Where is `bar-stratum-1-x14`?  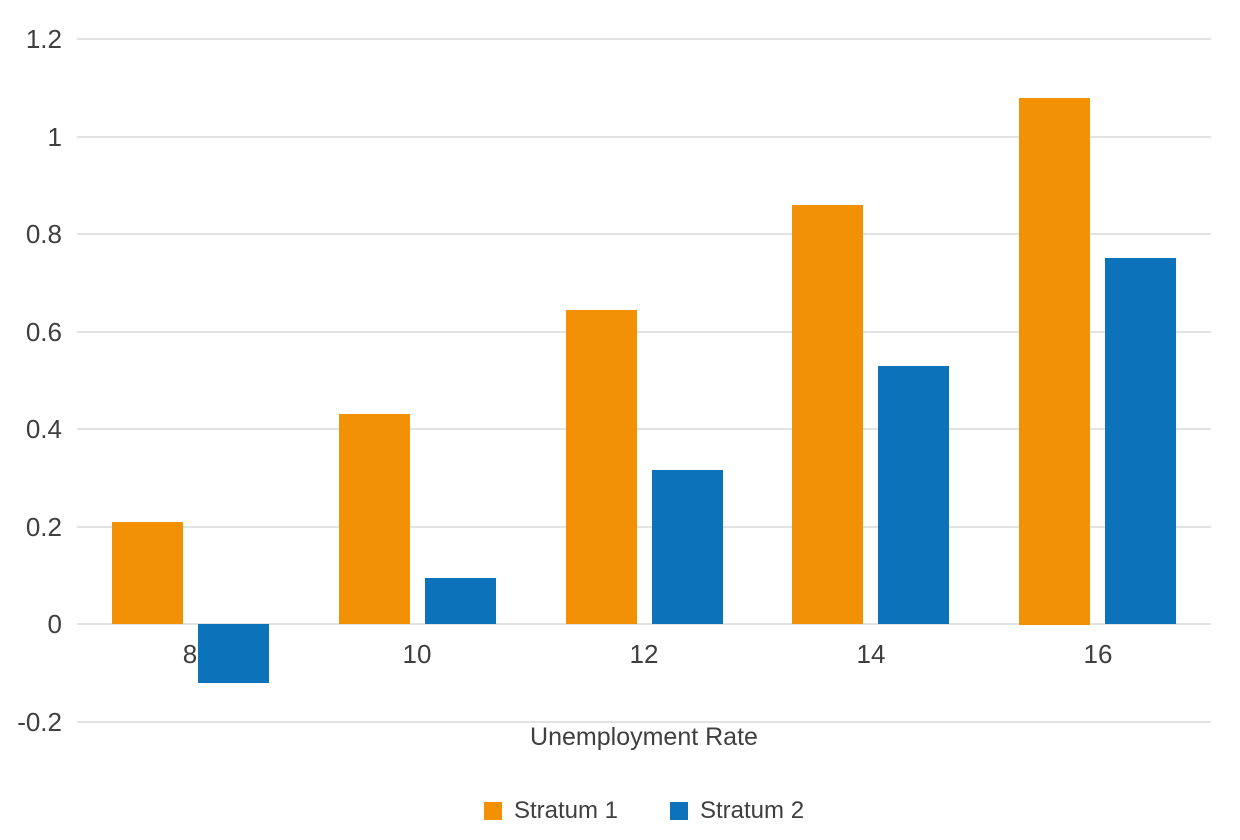 bar-stratum-1-x14 is located at coordinates (827, 414).